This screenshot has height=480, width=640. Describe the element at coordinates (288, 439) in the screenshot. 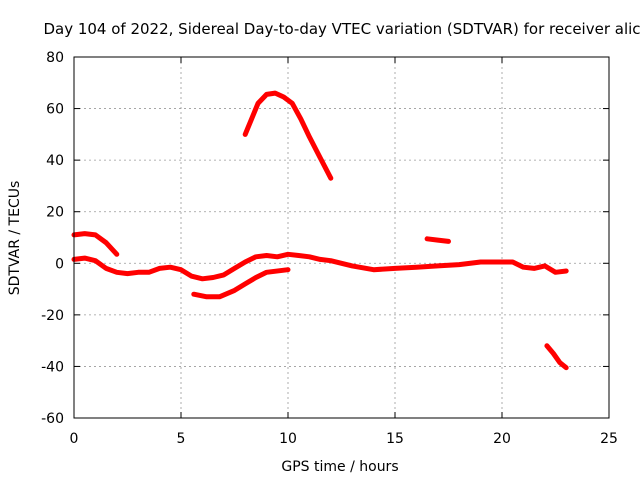

I see `x-tick-label: 10` at that location.